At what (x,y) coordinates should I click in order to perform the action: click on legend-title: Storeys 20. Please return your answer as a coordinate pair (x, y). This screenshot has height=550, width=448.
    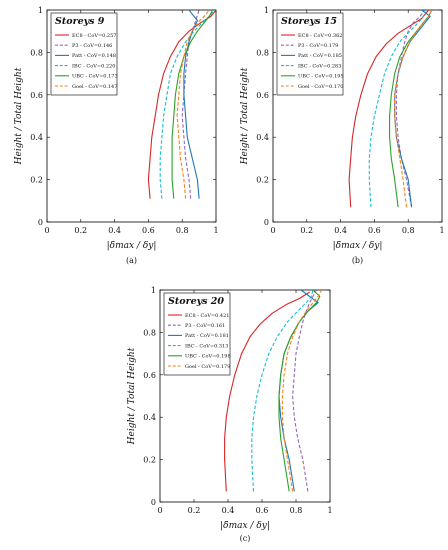
    Looking at the image, I should click on (196, 301).